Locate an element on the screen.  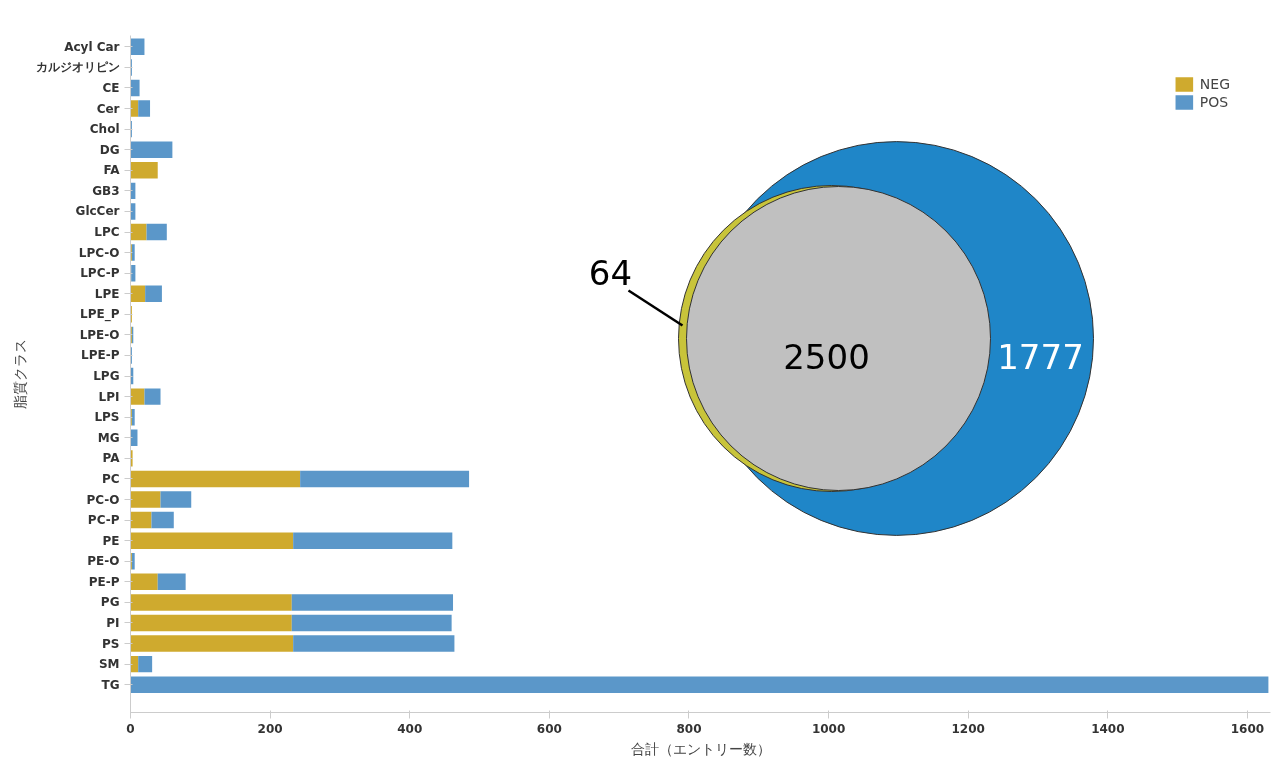
x-tick-label: 1200 is located at coordinates (968, 728).